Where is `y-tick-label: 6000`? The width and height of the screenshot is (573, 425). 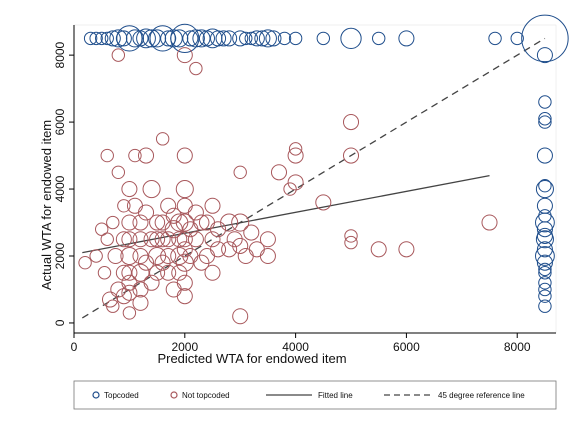 y-tick-label: 6000 is located at coordinates (60, 121).